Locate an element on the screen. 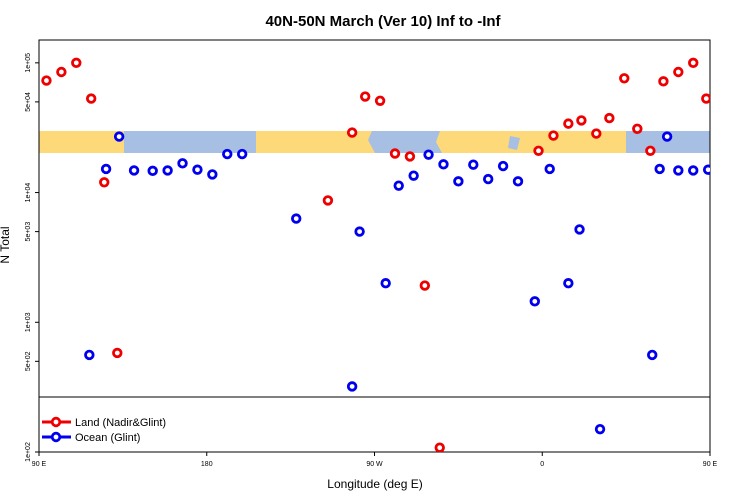 This screenshot has width=750, height=500. map-land-eurasia-left is located at coordinates (81, 142).